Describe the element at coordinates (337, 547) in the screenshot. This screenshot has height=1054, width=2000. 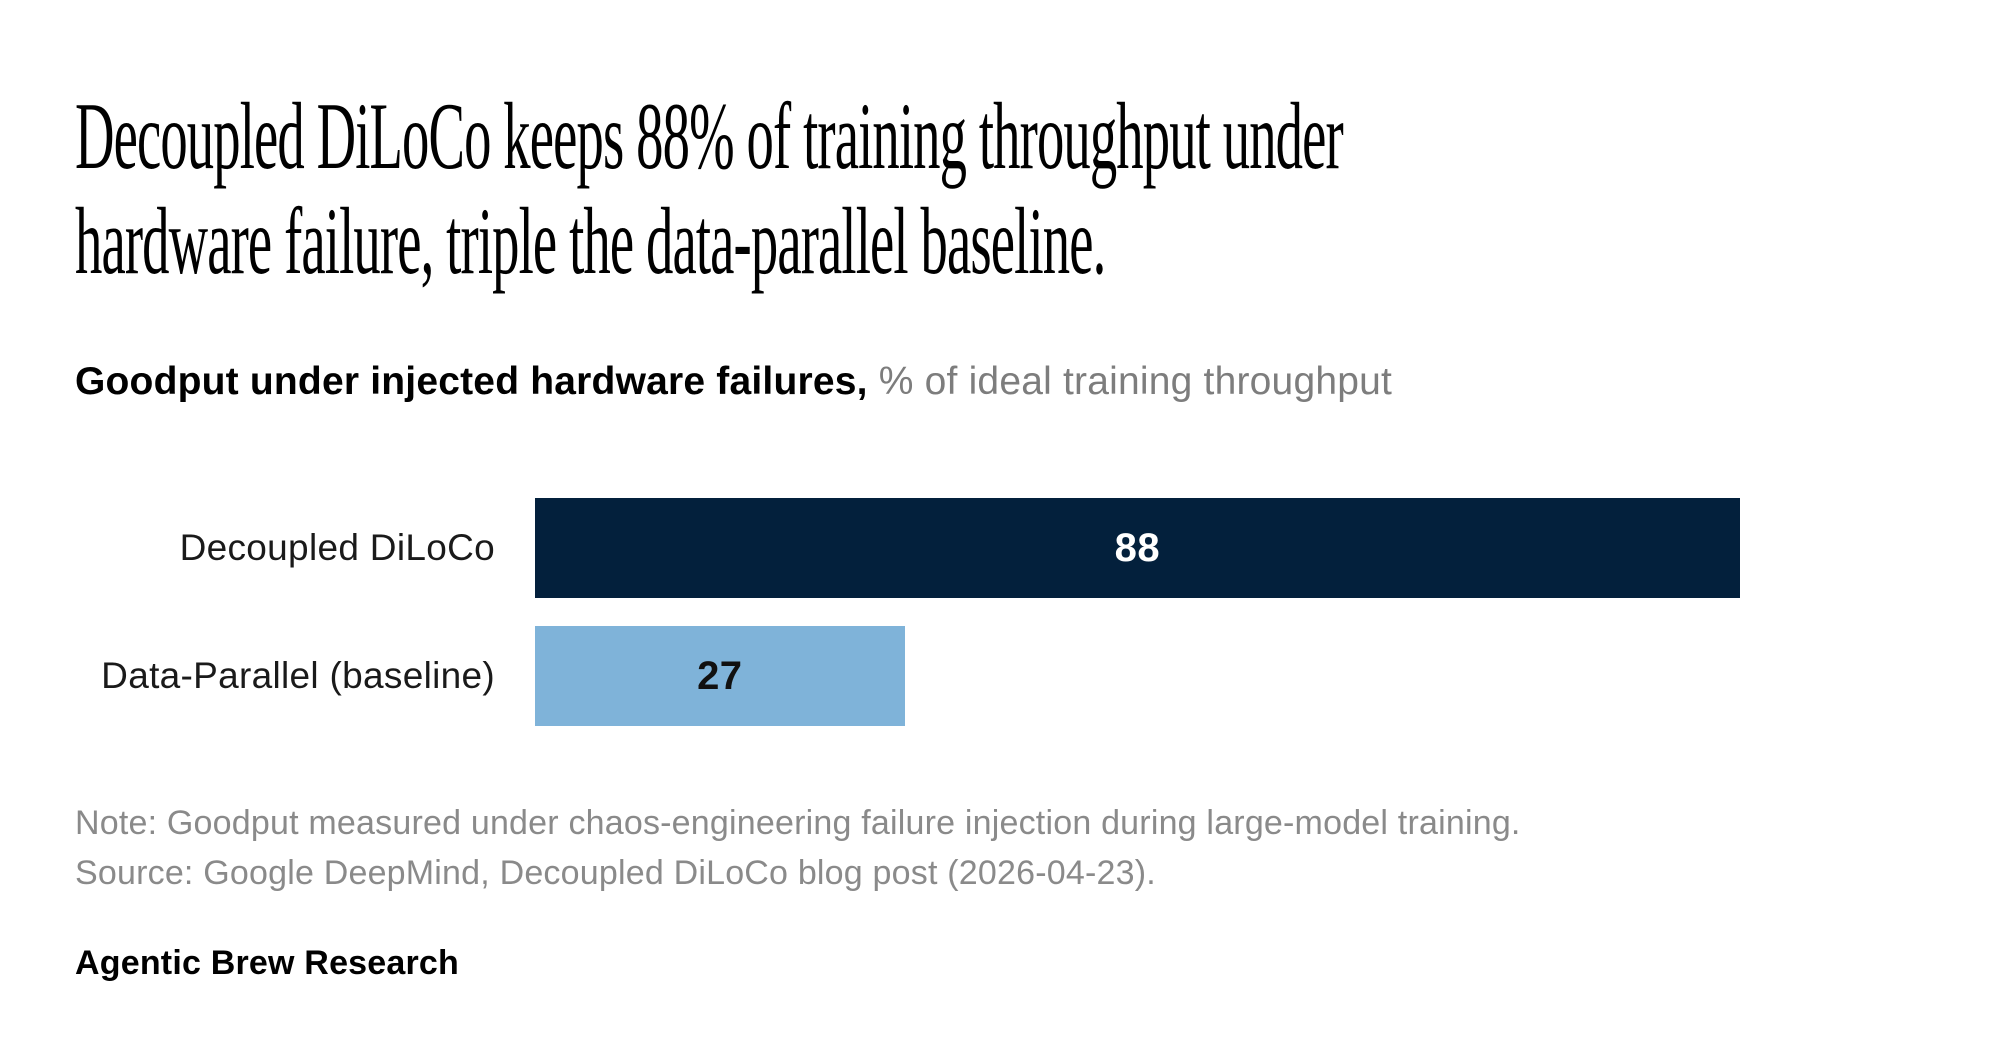
I see `bar-category-label-decoupled-diloco: Decoupled DiLoCo` at that location.